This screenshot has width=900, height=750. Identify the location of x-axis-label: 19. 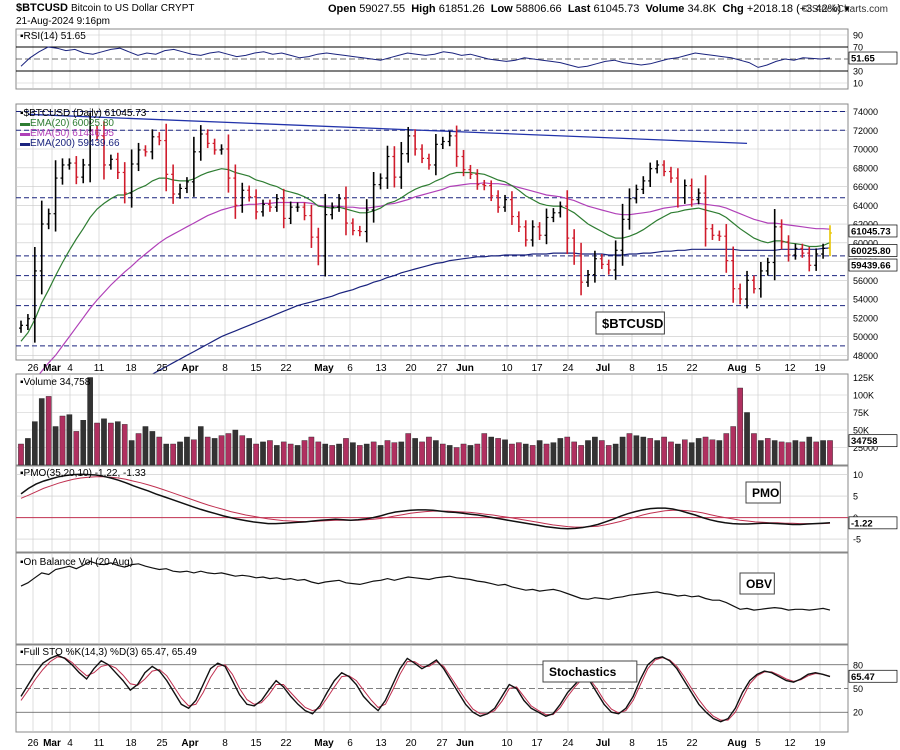
(820, 368).